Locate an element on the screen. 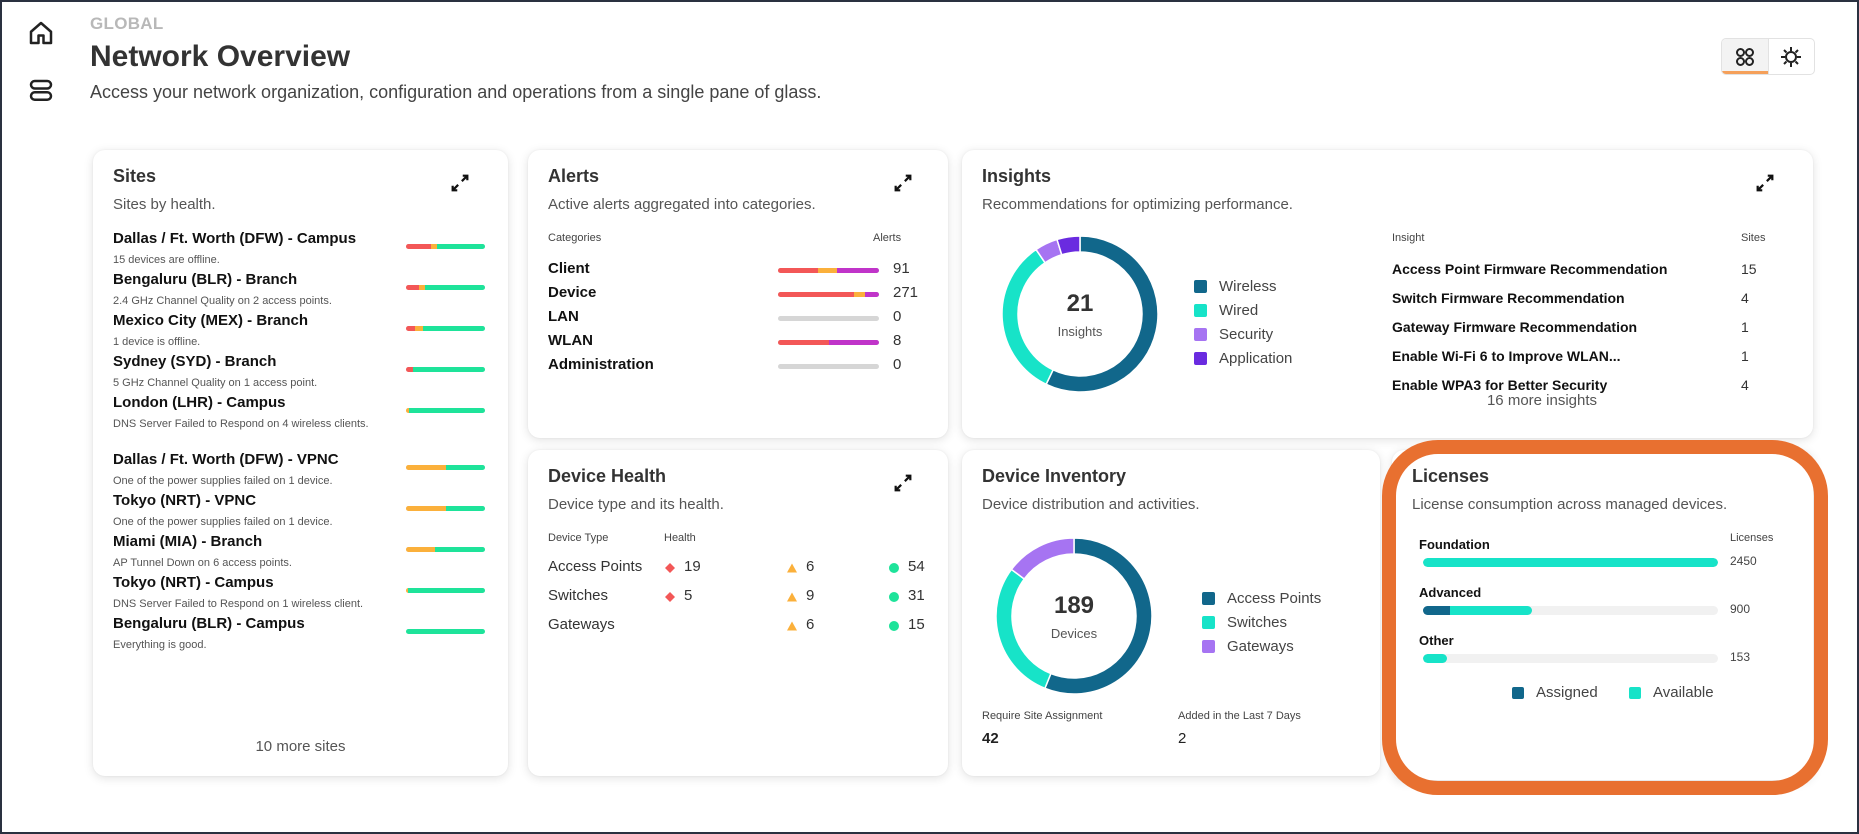  alert-count: 91 is located at coordinates (901, 268).